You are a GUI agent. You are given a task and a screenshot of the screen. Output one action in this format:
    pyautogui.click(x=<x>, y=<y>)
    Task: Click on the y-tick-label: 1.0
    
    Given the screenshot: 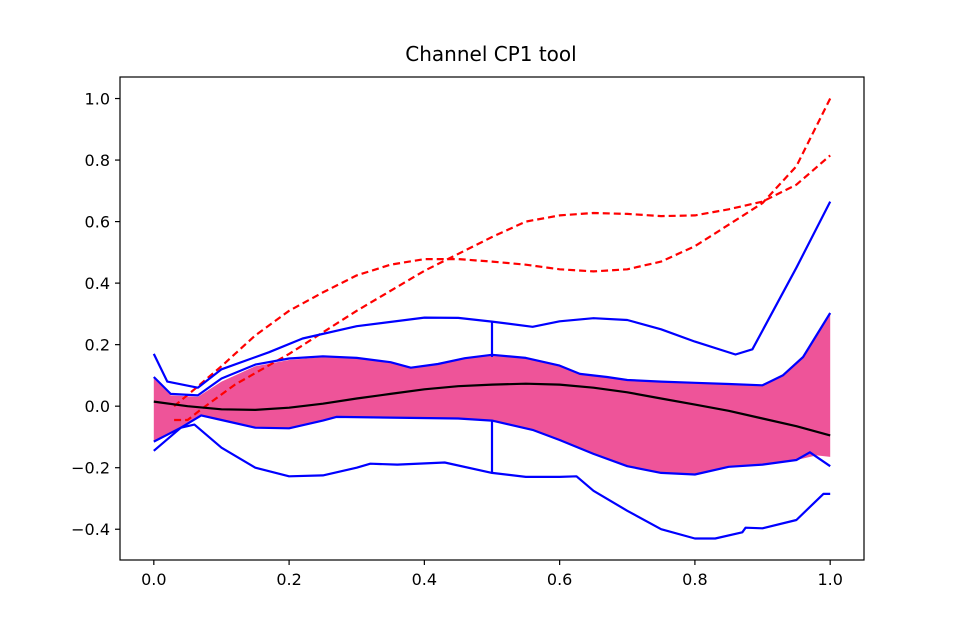 What is the action you would take?
    pyautogui.click(x=97, y=99)
    